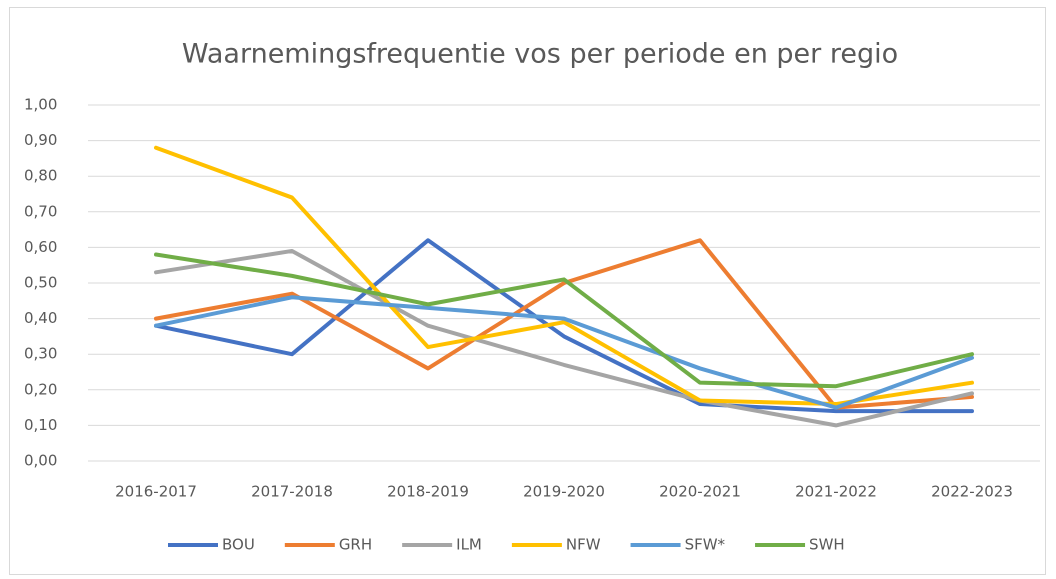 This screenshot has width=1056, height=579. I want to click on legend-label: BOU, so click(238, 545).